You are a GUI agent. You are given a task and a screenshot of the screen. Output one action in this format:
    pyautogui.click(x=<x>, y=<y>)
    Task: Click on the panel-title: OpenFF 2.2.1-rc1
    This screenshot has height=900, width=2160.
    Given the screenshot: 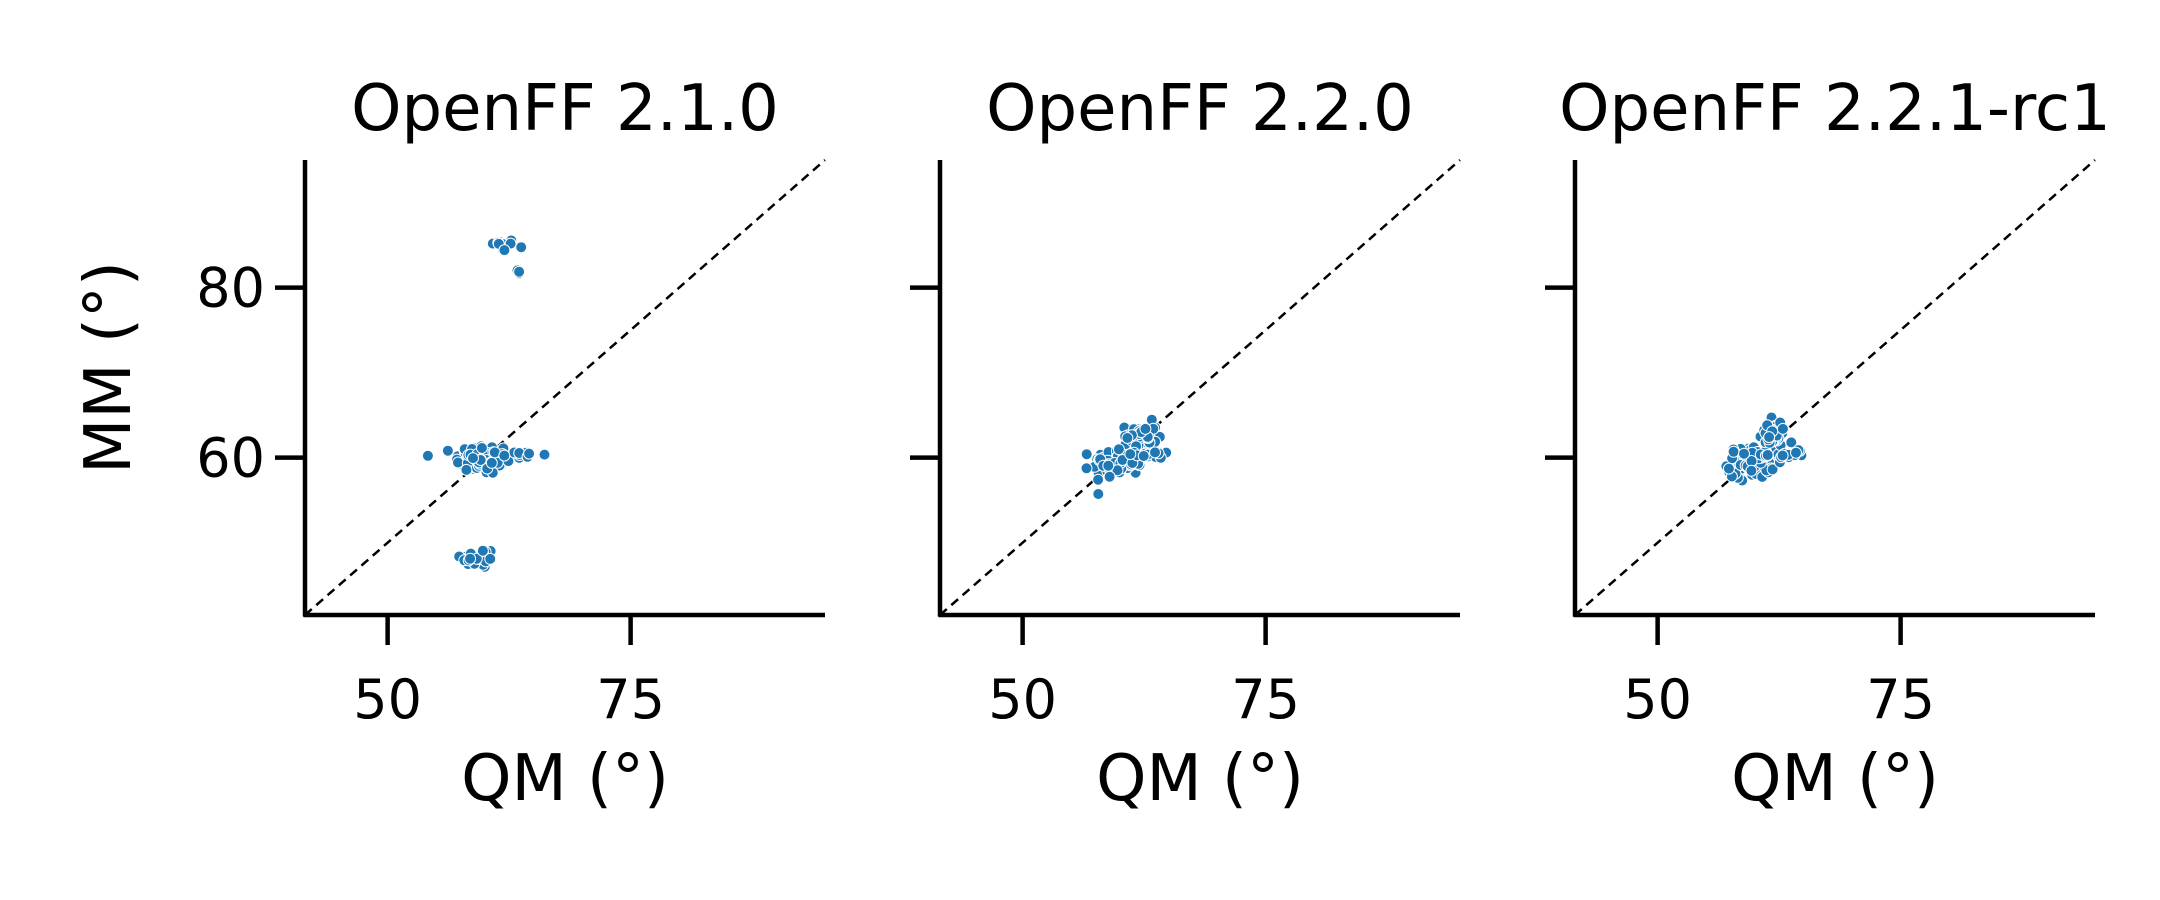 What is the action you would take?
    pyautogui.click(x=1835, y=109)
    